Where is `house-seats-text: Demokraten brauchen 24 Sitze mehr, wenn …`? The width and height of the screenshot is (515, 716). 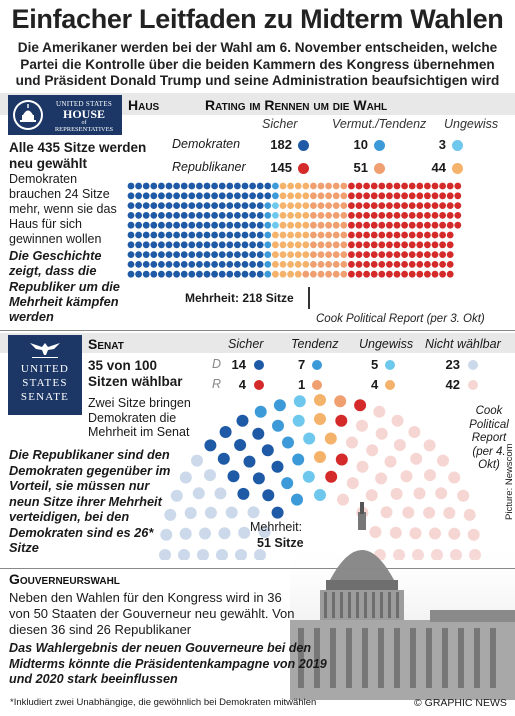
house-seats-text: Demokraten brauchen 24 Sitze mehr, wenn … is located at coordinates (63, 209).